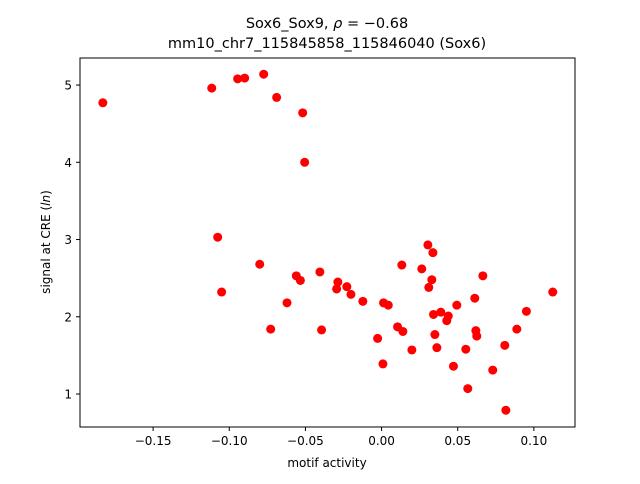 The image size is (640, 484). I want to click on y-axis-label: signal at CRE (ln), so click(46, 242).